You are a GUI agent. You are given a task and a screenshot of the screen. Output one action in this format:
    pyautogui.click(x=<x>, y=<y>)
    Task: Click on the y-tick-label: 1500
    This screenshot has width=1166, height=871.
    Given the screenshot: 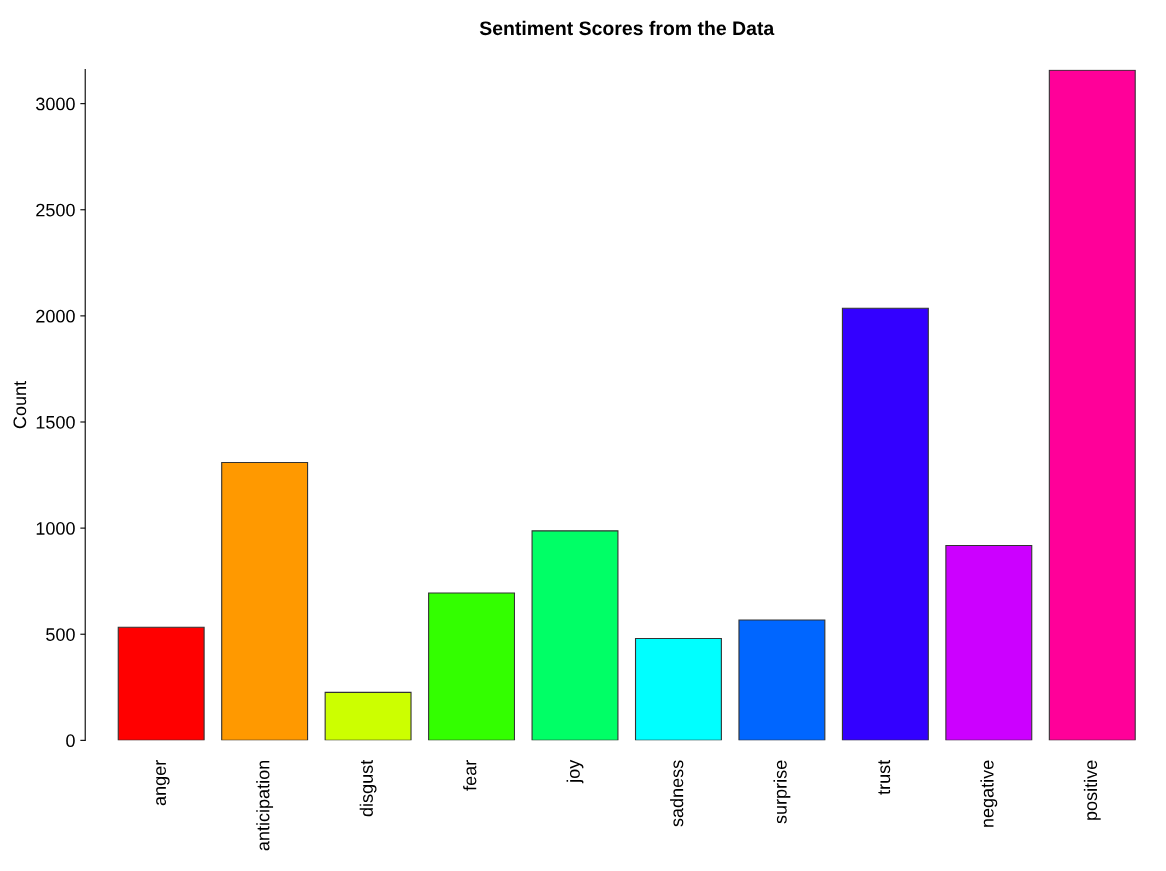 What is the action you would take?
    pyautogui.click(x=55, y=422)
    